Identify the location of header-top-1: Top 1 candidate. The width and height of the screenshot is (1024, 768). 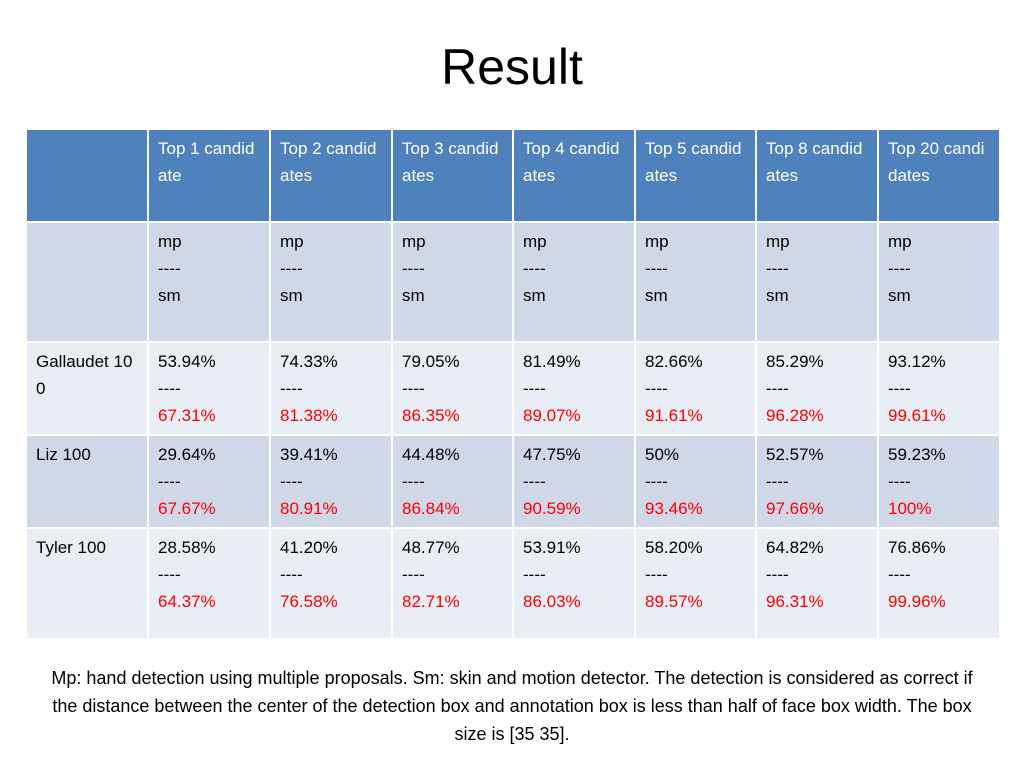
(209, 175).